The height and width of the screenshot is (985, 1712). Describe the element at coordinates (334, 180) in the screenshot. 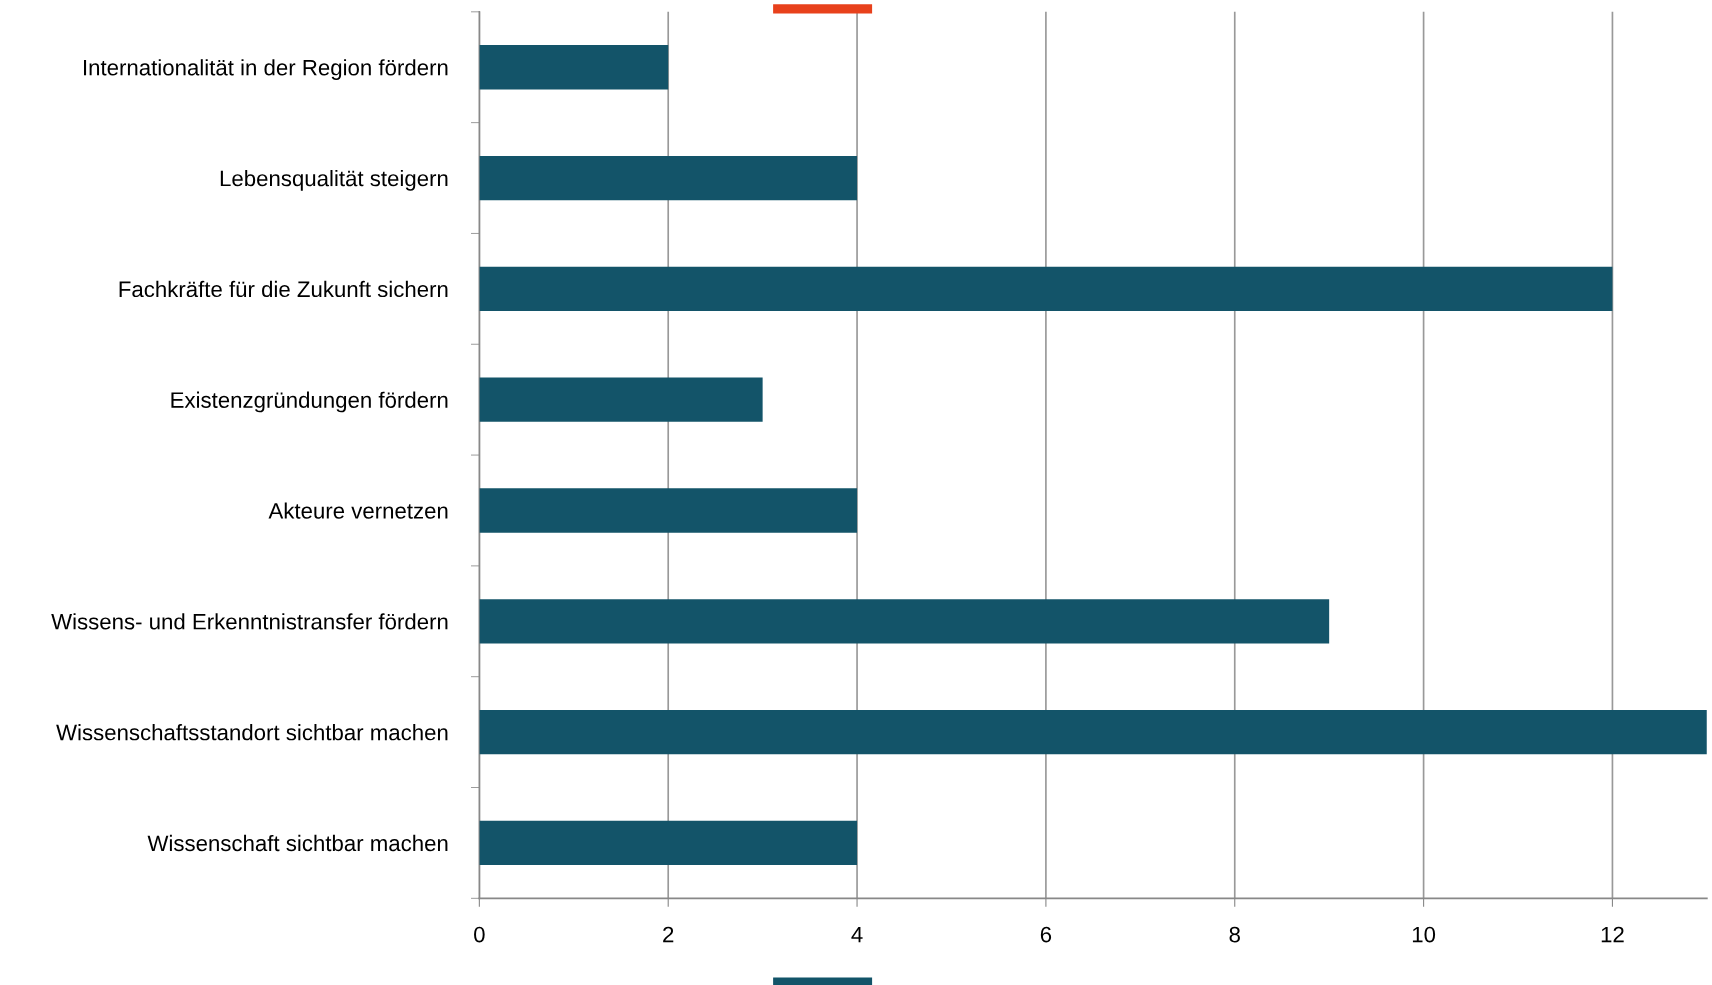

I see `y-tick-label: Lebensqualität steigern` at that location.